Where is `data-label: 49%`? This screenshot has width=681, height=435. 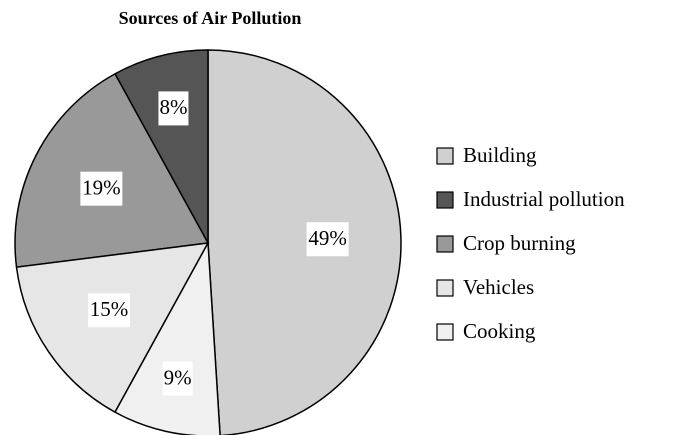 data-label: 49% is located at coordinates (327, 238).